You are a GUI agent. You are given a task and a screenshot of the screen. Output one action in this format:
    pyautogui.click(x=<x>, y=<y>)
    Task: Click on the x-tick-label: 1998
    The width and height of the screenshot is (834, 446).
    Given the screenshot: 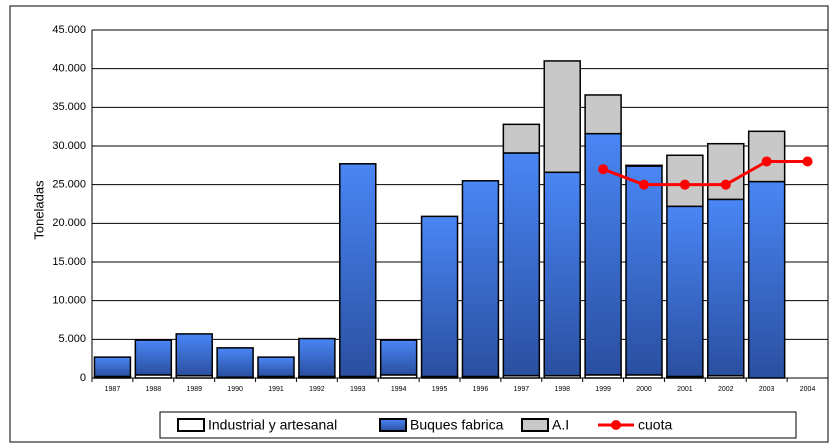 What is the action you would take?
    pyautogui.click(x=562, y=389)
    